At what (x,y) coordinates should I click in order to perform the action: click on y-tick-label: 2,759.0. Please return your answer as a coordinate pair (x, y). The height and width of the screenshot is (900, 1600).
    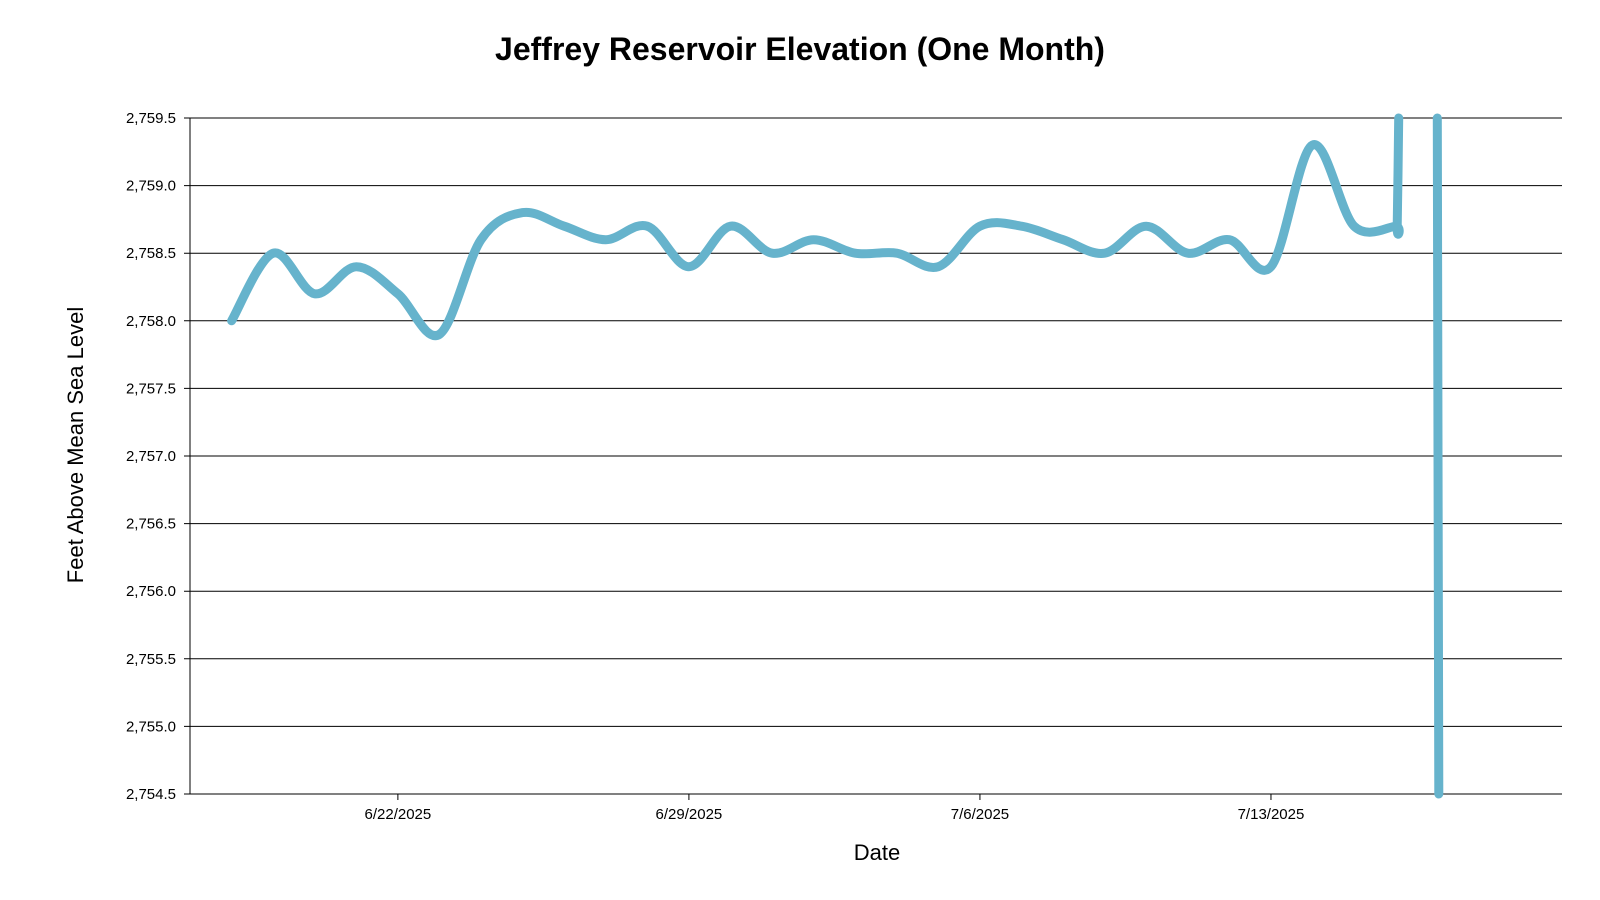
    Looking at the image, I should click on (151, 186).